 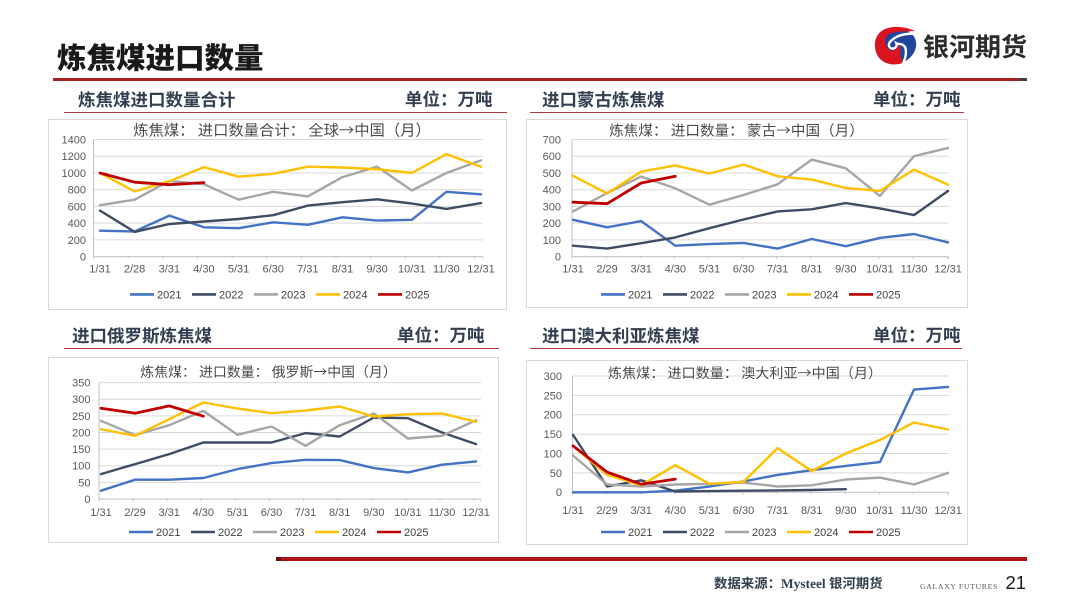 I want to click on svg-text: 500, so click(x=552, y=174).